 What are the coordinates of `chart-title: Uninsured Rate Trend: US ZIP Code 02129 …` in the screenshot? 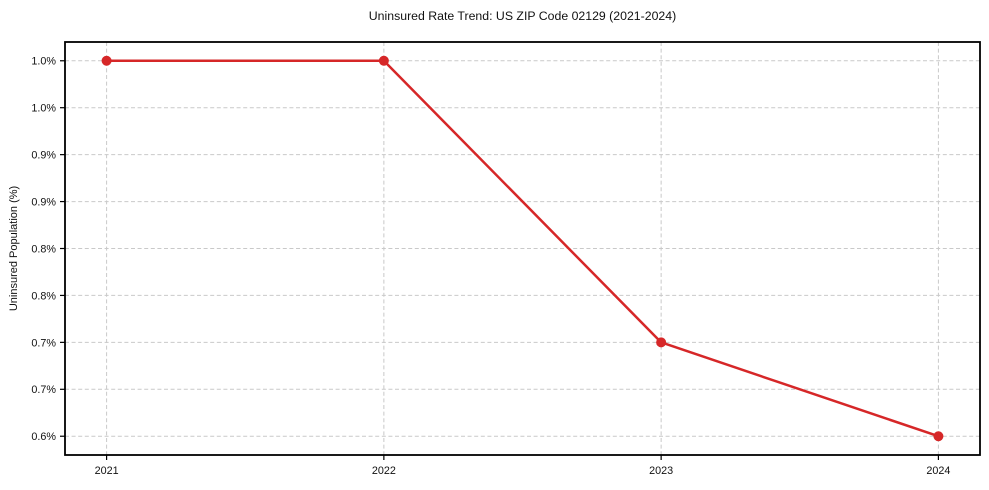 It's located at (522, 16).